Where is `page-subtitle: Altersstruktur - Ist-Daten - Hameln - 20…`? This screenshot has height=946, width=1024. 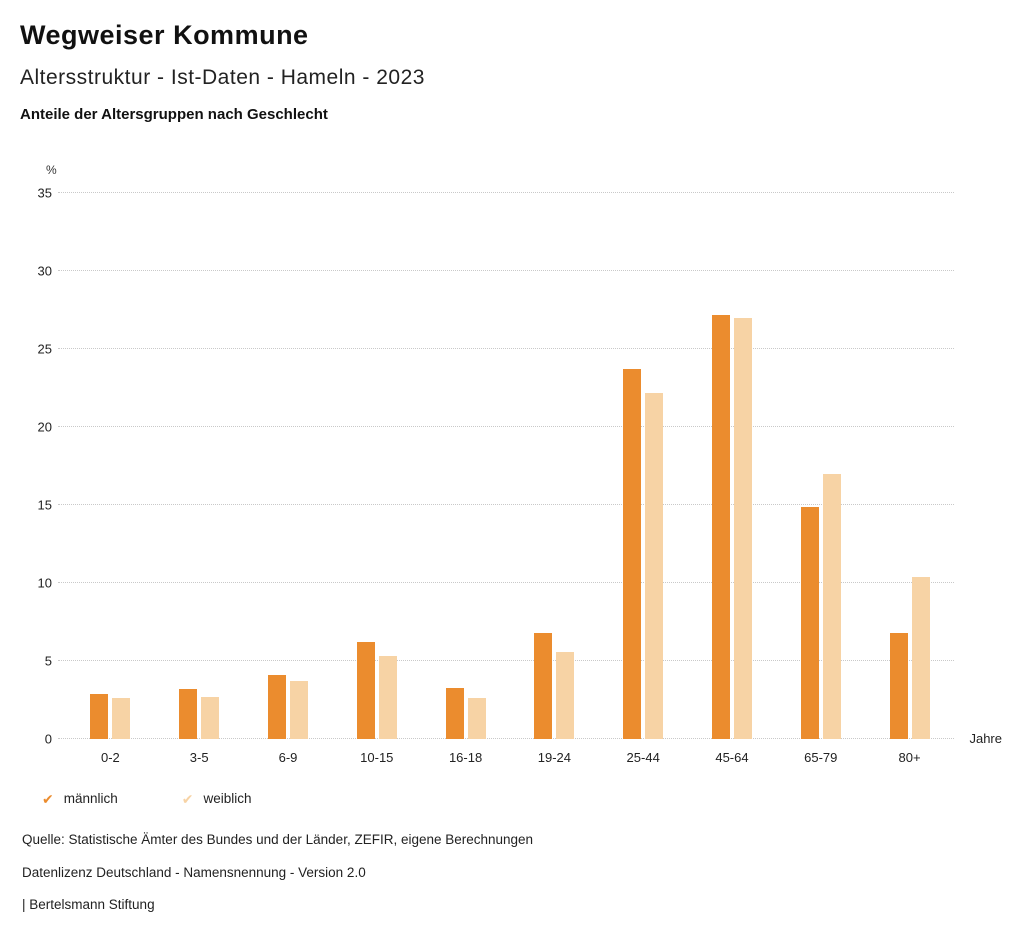 page-subtitle: Altersstruktur - Ist-Daten - Hameln - 20… is located at coordinates (222, 77).